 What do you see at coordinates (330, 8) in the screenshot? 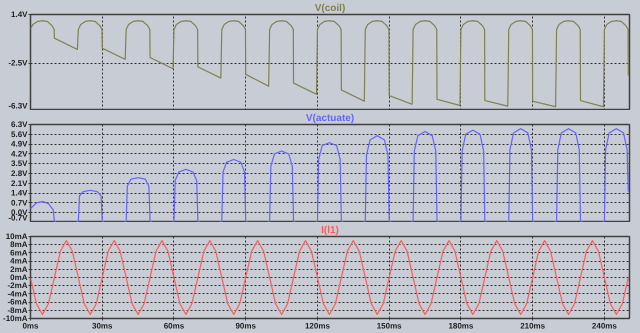
I see `chart-title: V(coil)` at bounding box center [330, 8].